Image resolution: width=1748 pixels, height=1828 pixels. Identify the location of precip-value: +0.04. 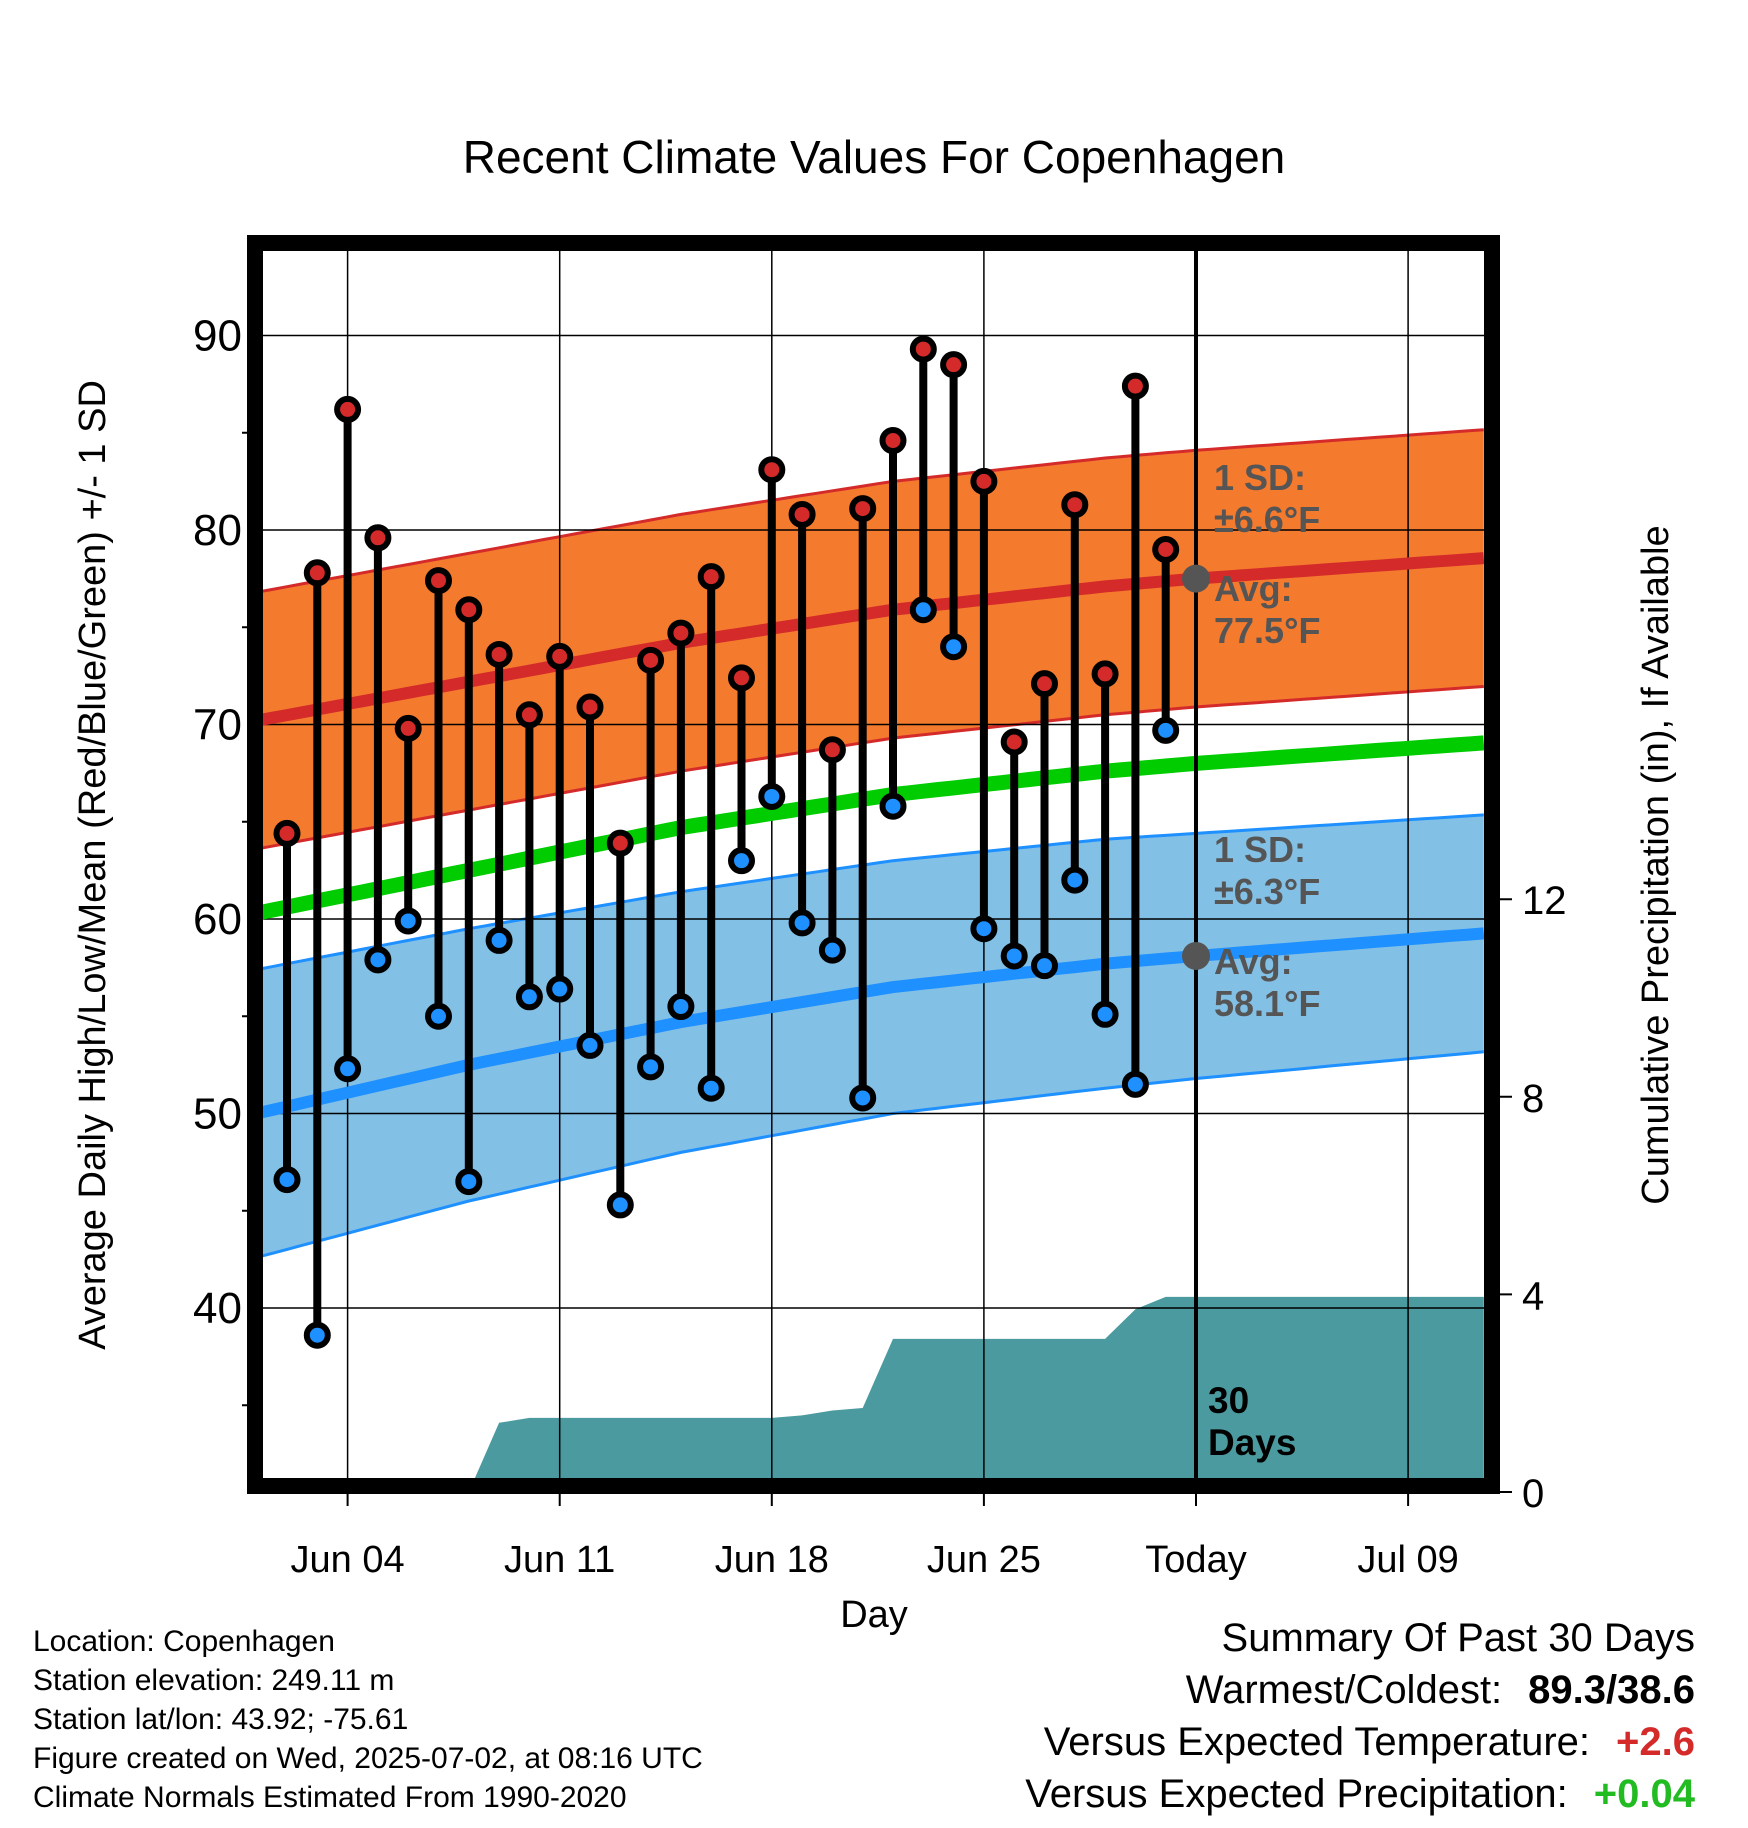
(1644, 1794).